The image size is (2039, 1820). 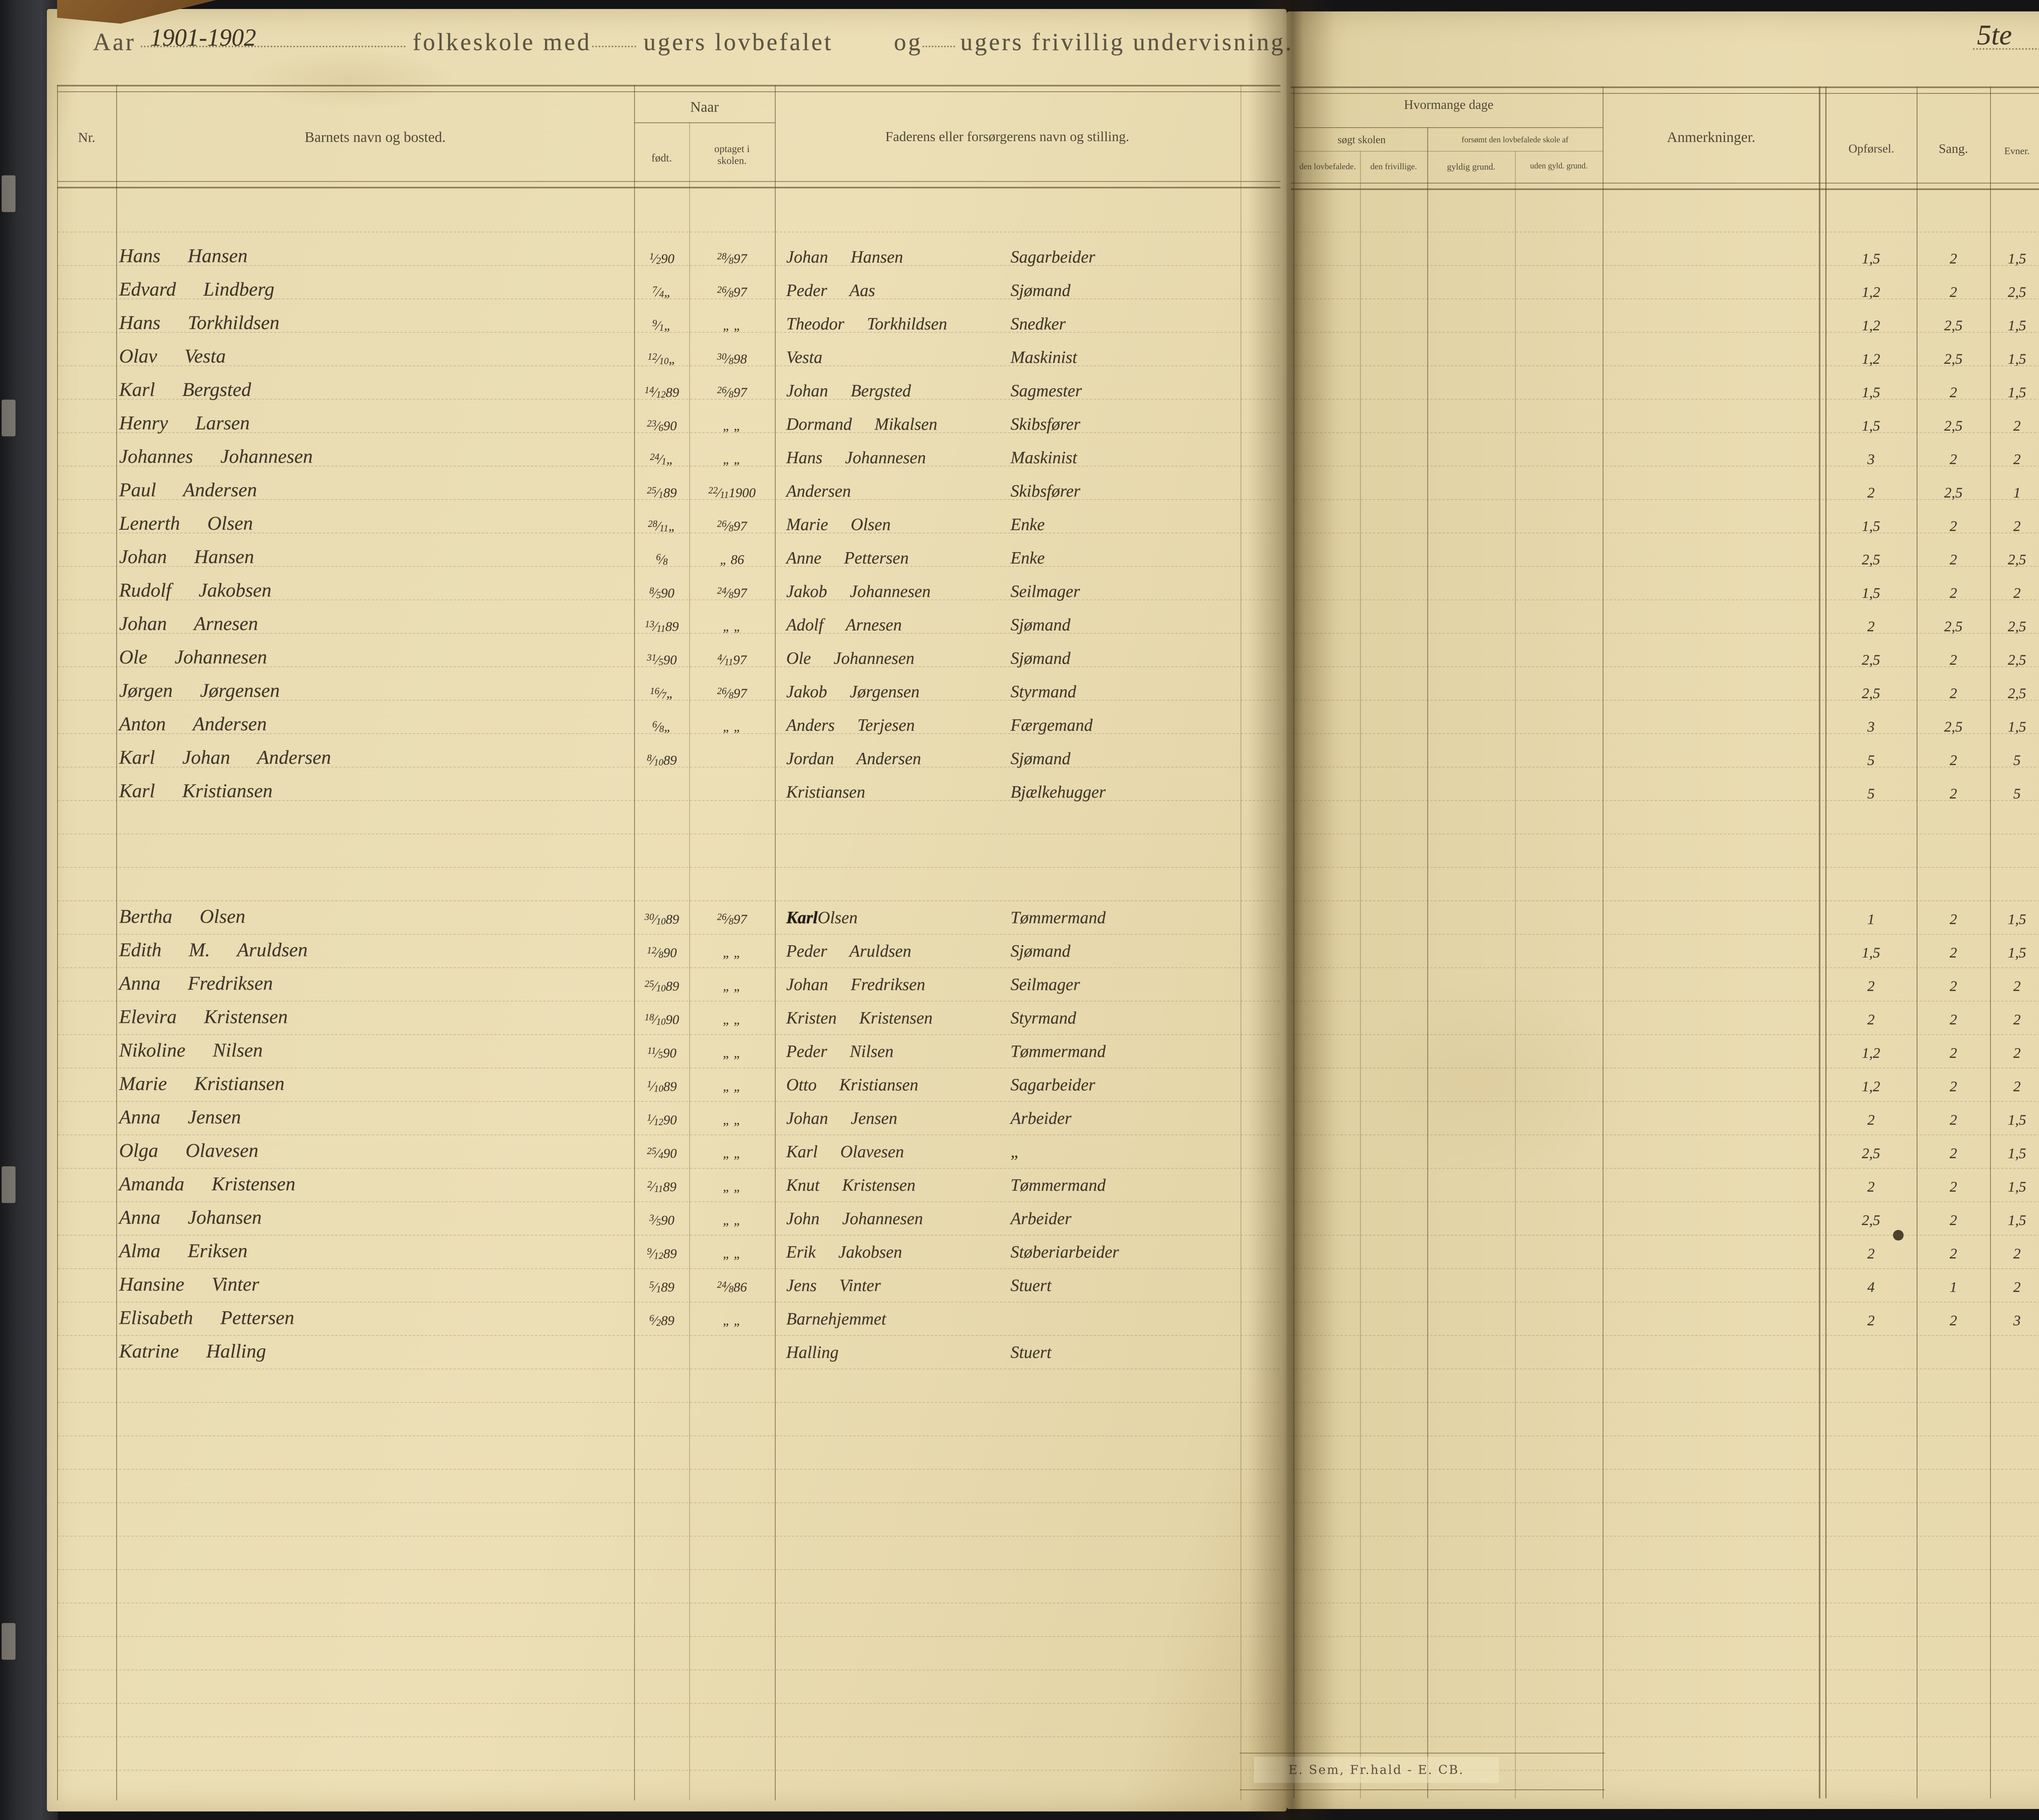 What do you see at coordinates (662, 259) in the screenshot?
I see `student-born: 1⁄2 90` at bounding box center [662, 259].